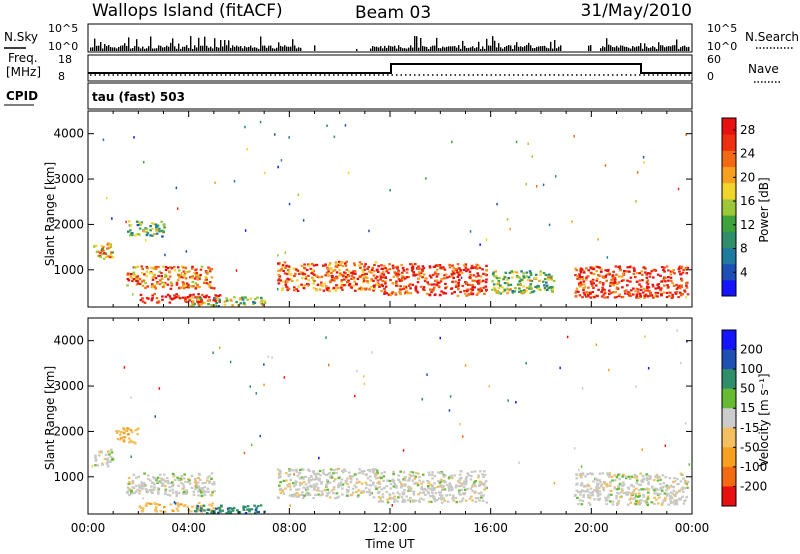  Describe the element at coordinates (747, 389) in the screenshot. I see `colorbar-tick-label: 50` at that location.